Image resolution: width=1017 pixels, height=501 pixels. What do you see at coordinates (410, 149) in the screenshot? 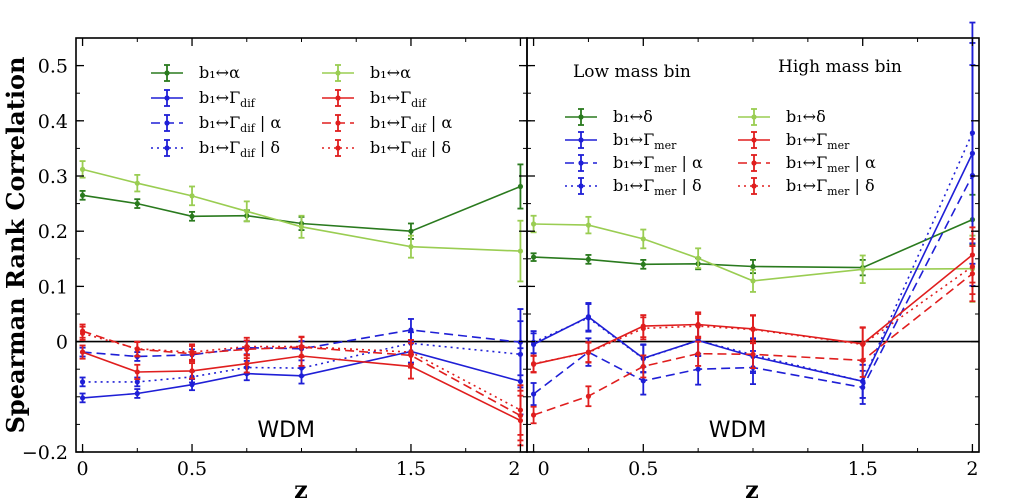
I see `legend-label: b₁↔Γdif | δ` at bounding box center [410, 149].